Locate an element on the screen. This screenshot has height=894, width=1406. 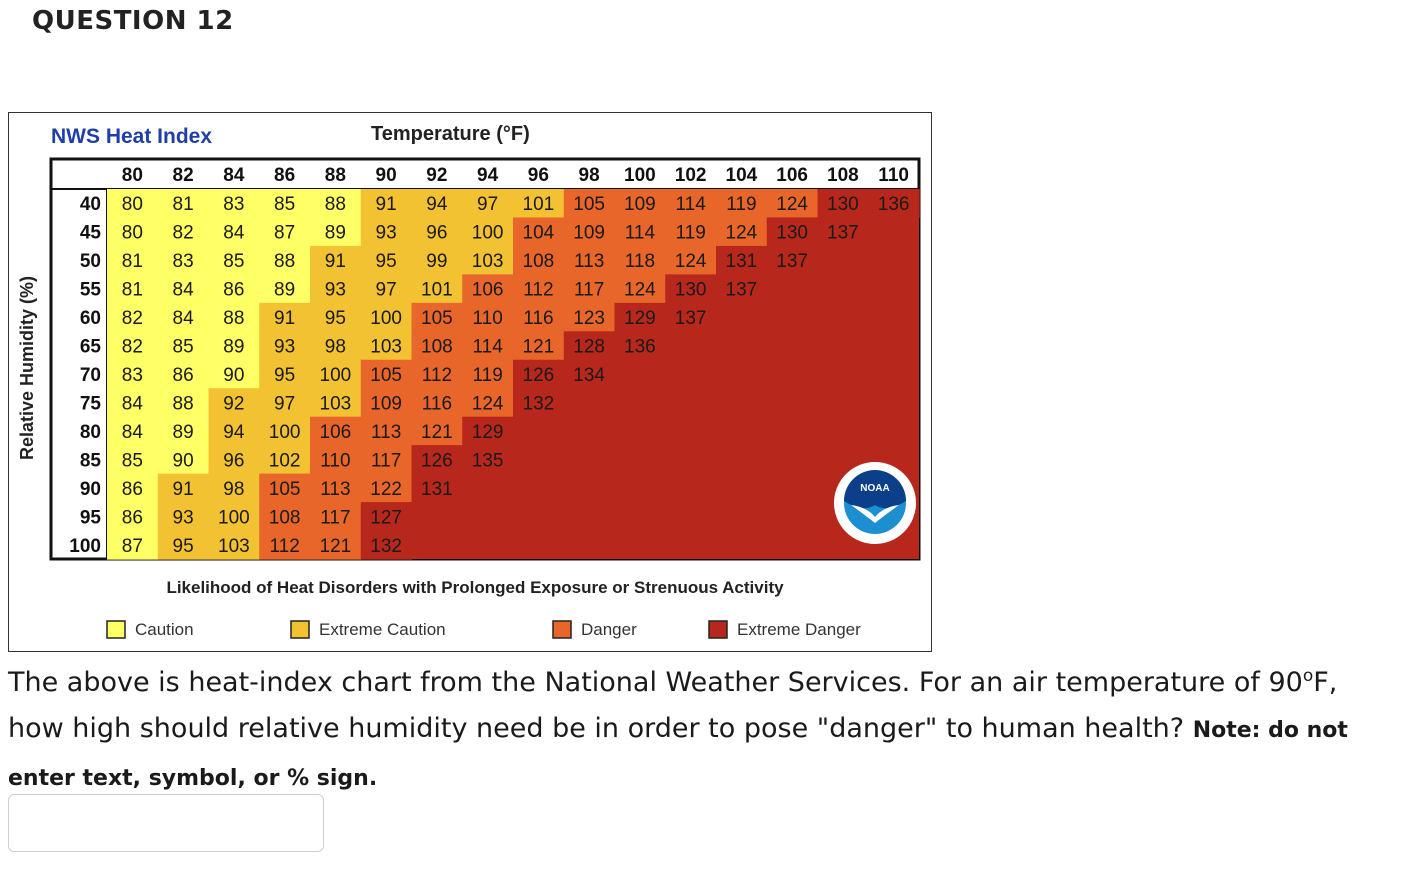
cell-value: 131 is located at coordinates (437, 489).